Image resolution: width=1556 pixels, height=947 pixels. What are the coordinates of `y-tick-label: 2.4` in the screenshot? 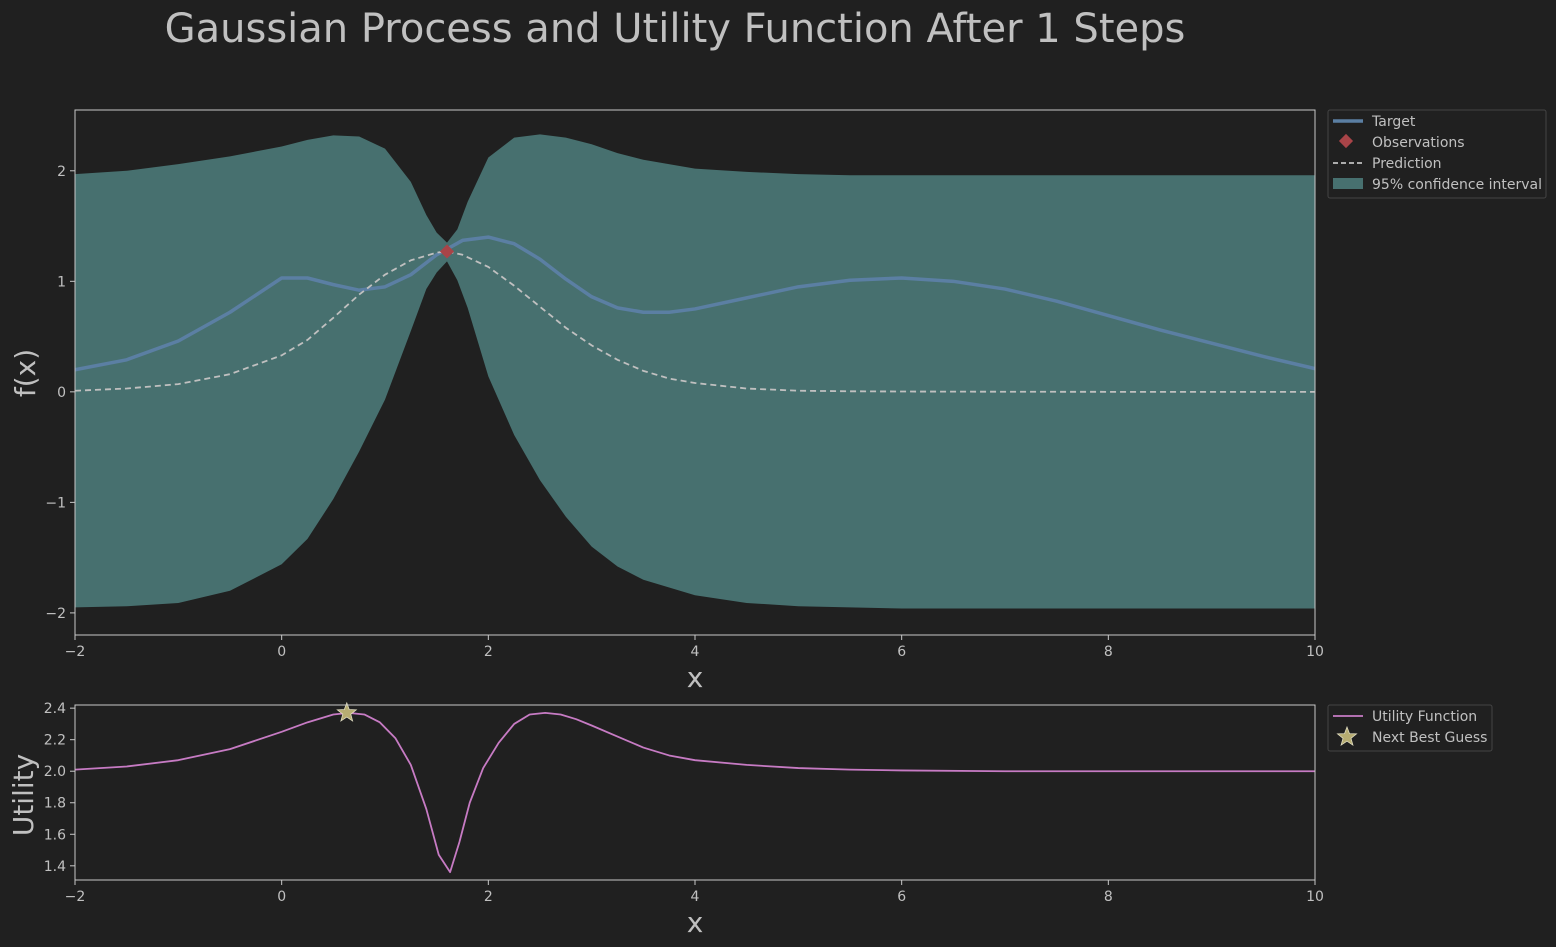 It's located at (55, 709).